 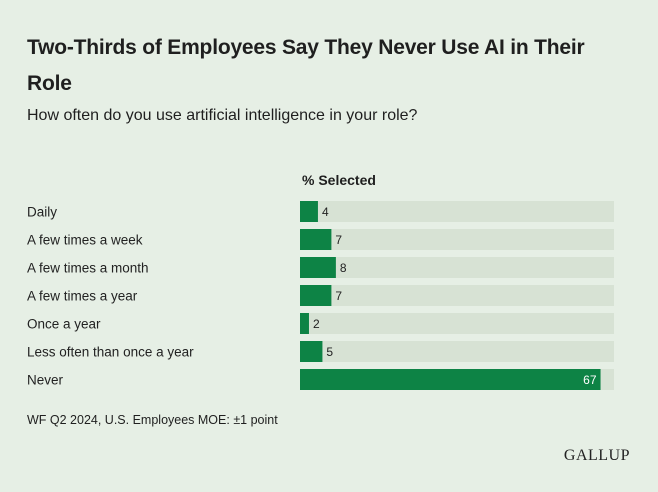 I want to click on category-label: Less often than once a year, so click(x=110, y=352).